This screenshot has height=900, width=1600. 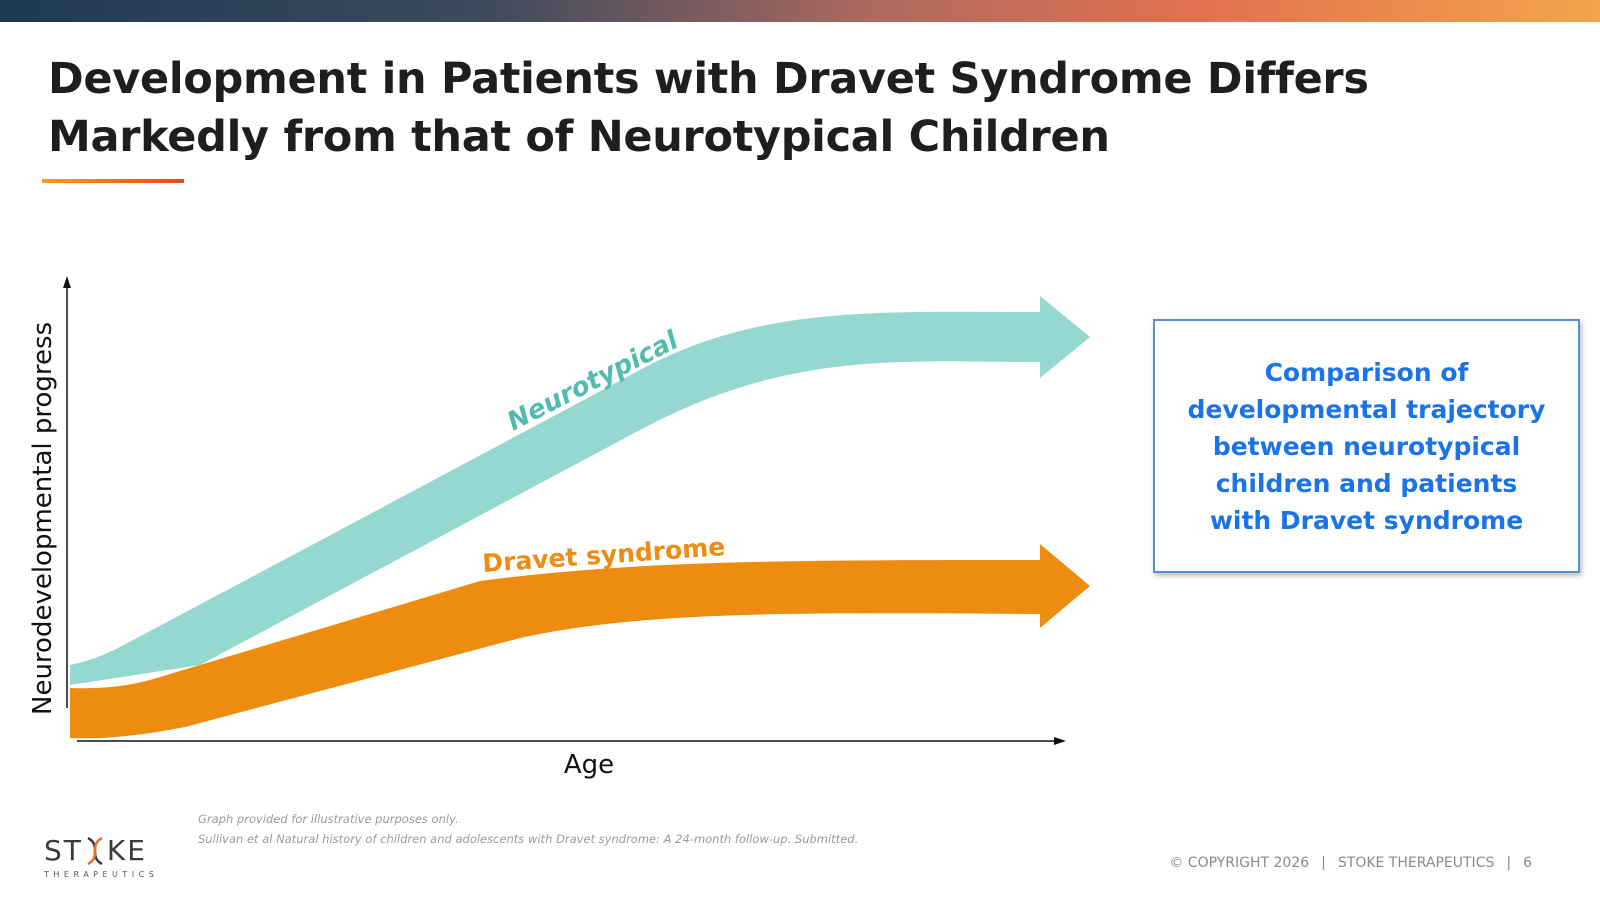 What do you see at coordinates (95, 851) in the screenshot?
I see `logo-helix-icon` at bounding box center [95, 851].